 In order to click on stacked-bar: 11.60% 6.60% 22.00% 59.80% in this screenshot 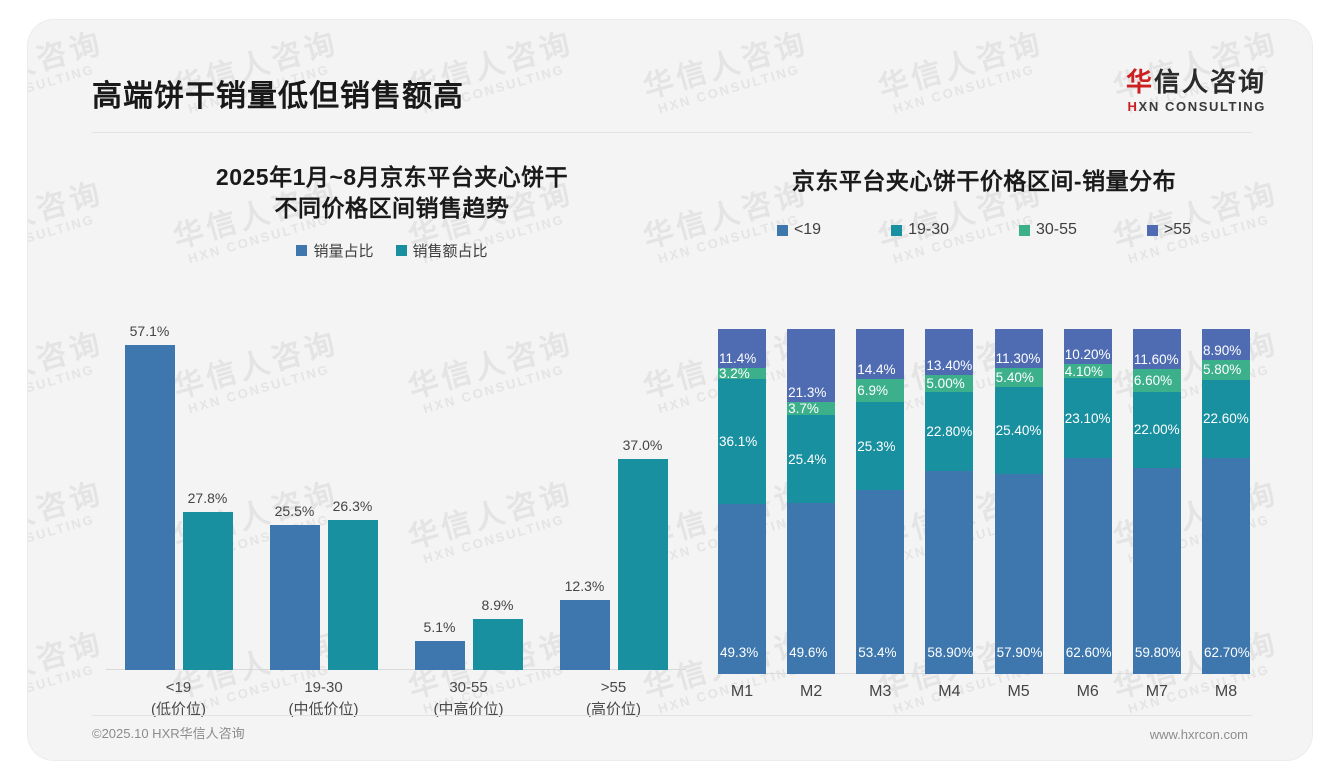, I will do `click(1156, 501)`.